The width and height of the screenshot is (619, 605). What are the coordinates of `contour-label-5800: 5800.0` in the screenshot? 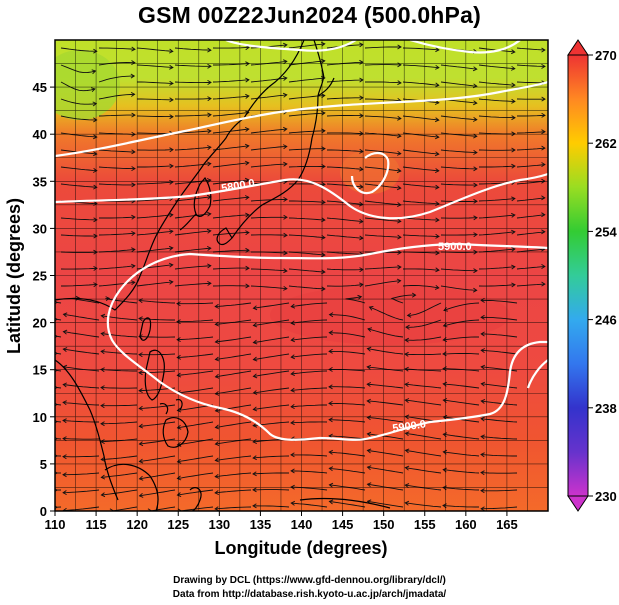 It's located at (237, 186).